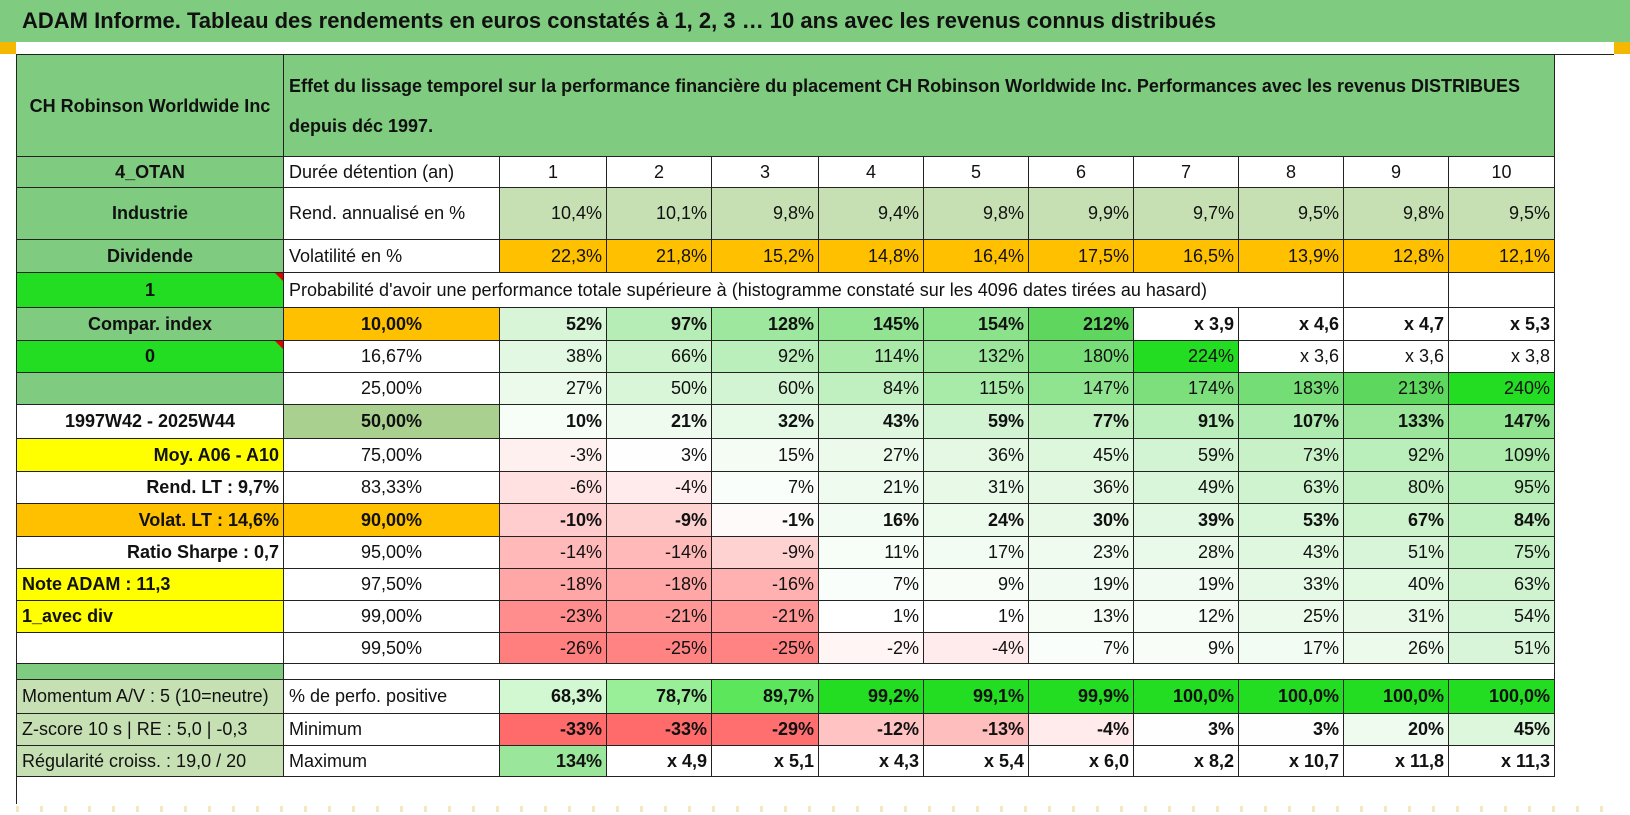 This screenshot has width=1630, height=815. What do you see at coordinates (1081, 585) in the screenshot?
I see `probability-value: 19%` at bounding box center [1081, 585].